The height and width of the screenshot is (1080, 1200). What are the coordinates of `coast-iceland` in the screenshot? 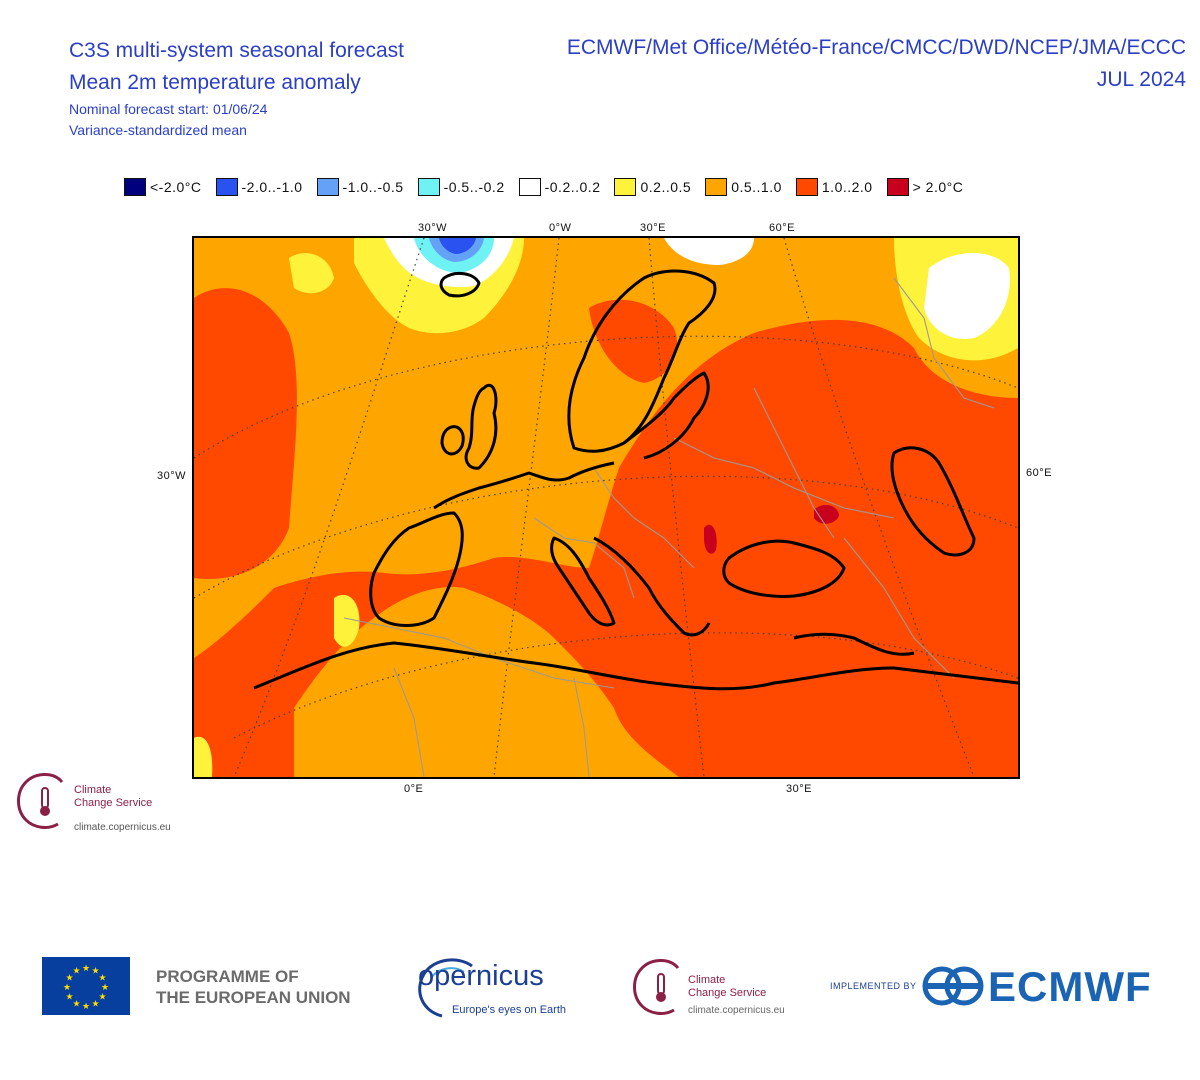 It's located at (460, 284).